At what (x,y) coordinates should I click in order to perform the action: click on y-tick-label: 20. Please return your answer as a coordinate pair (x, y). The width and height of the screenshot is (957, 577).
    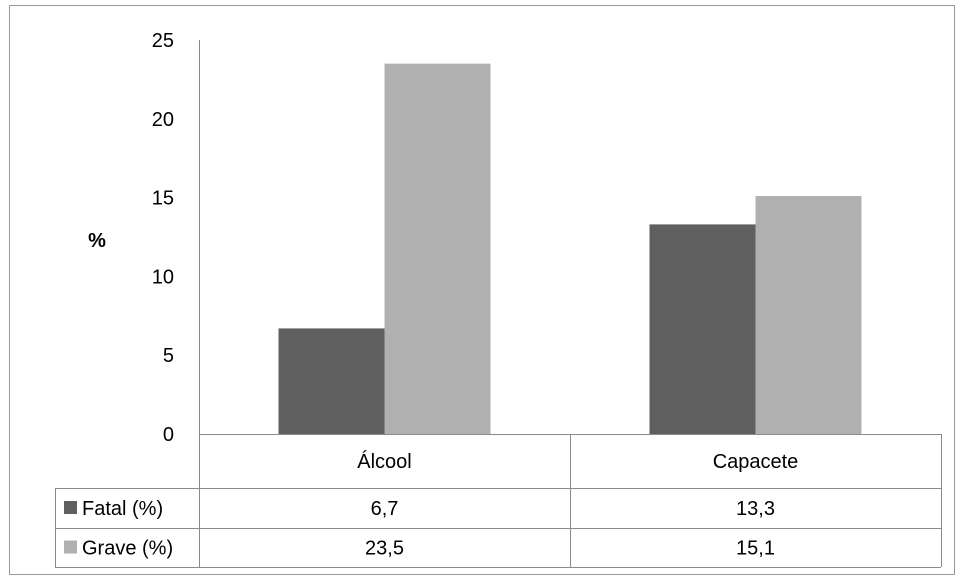
    Looking at the image, I should click on (163, 120).